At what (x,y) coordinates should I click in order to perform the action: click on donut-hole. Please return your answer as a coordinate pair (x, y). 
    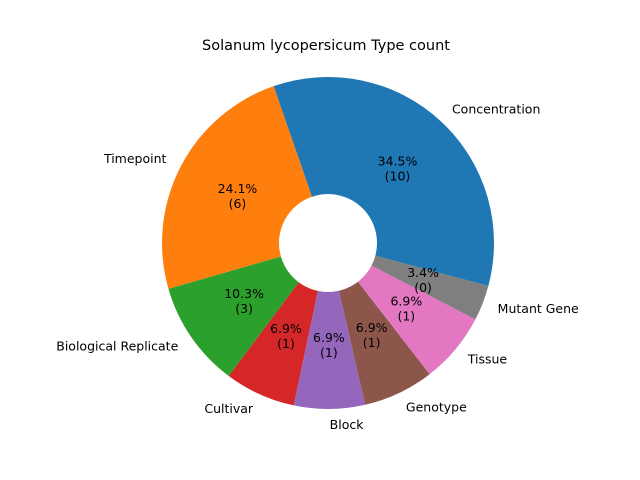
    Looking at the image, I should click on (328, 243).